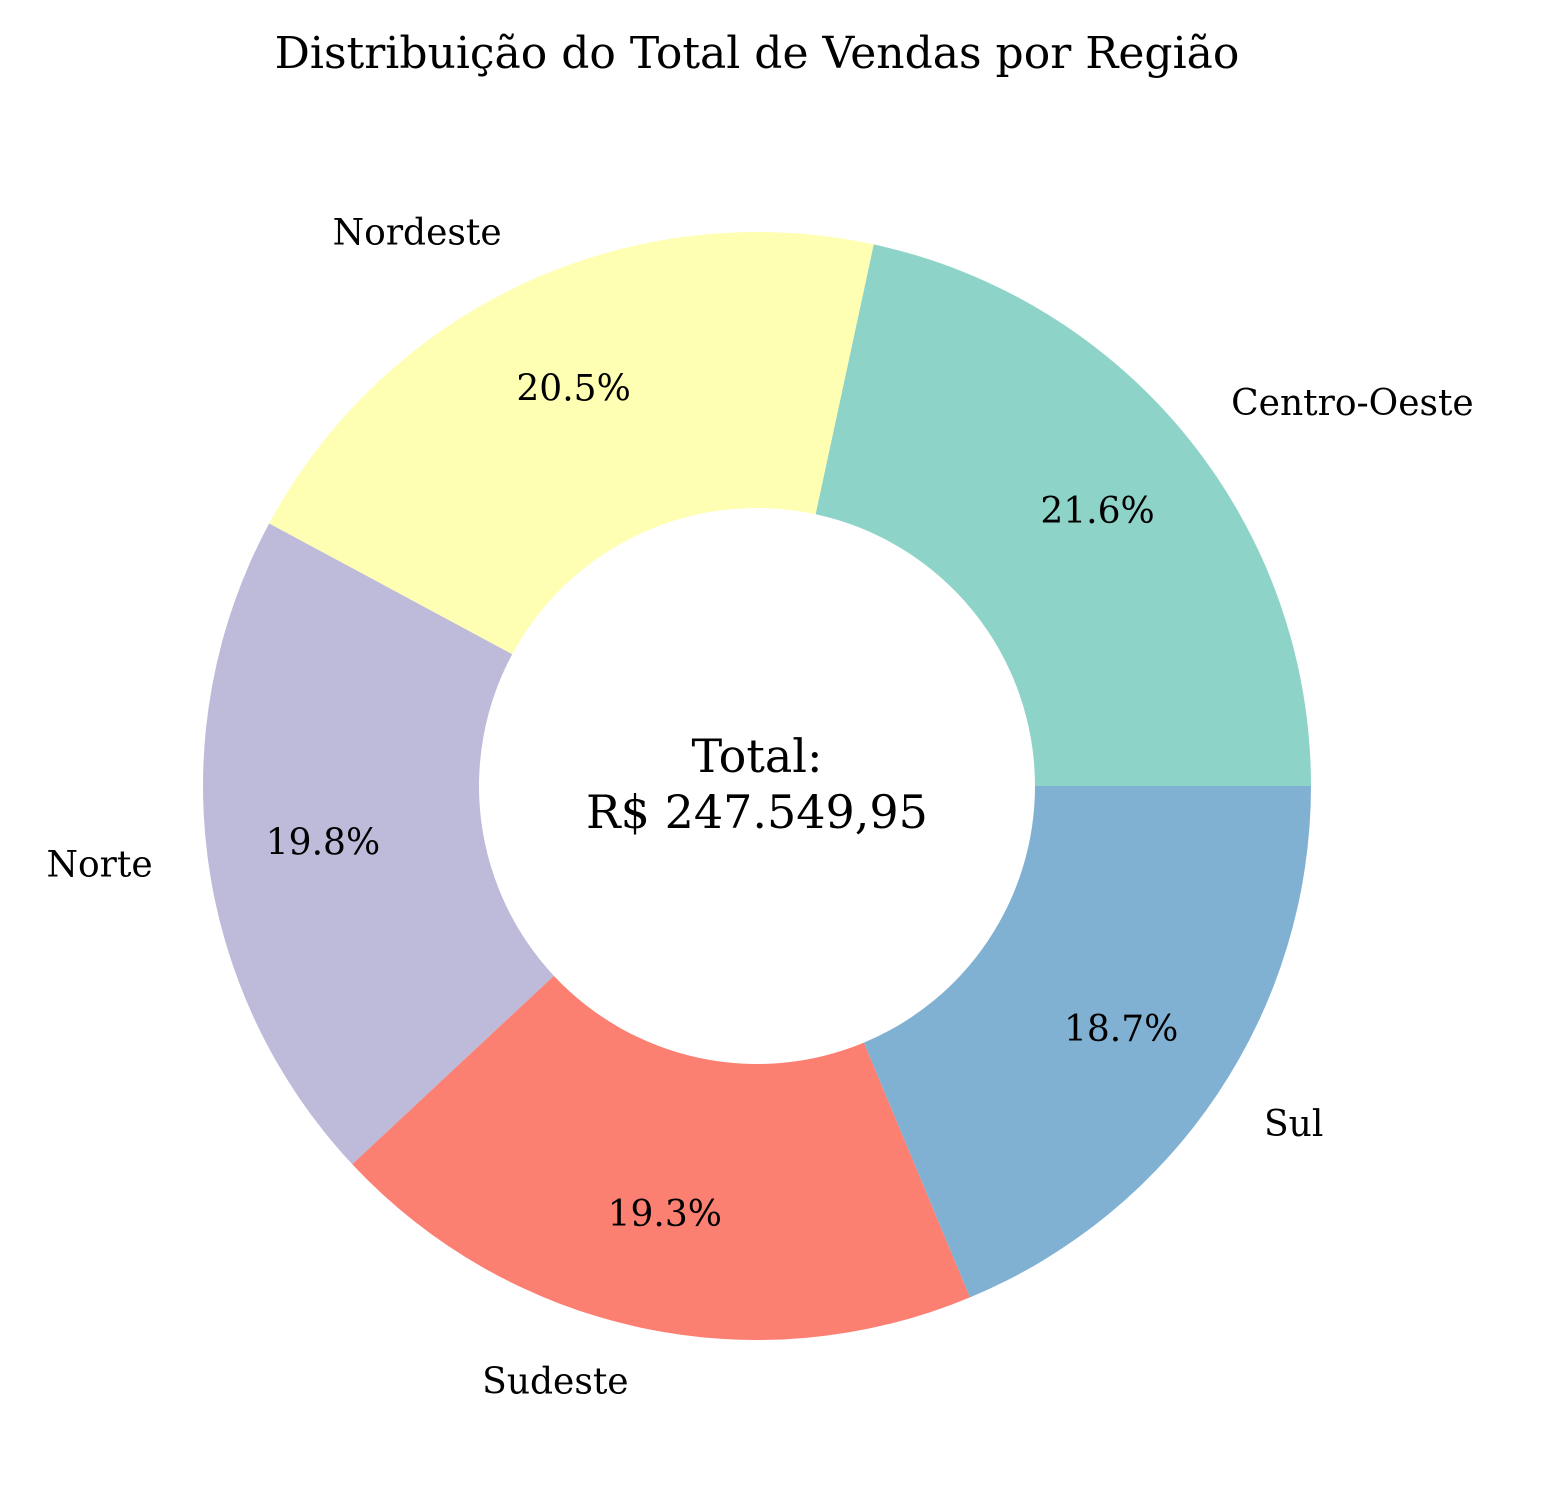 This screenshot has height=1510, width=1543. I want to click on slice-centro-oeste, so click(1063, 515).